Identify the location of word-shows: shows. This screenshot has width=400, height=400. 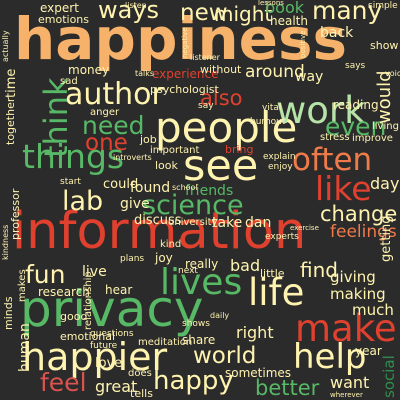
(196, 324).